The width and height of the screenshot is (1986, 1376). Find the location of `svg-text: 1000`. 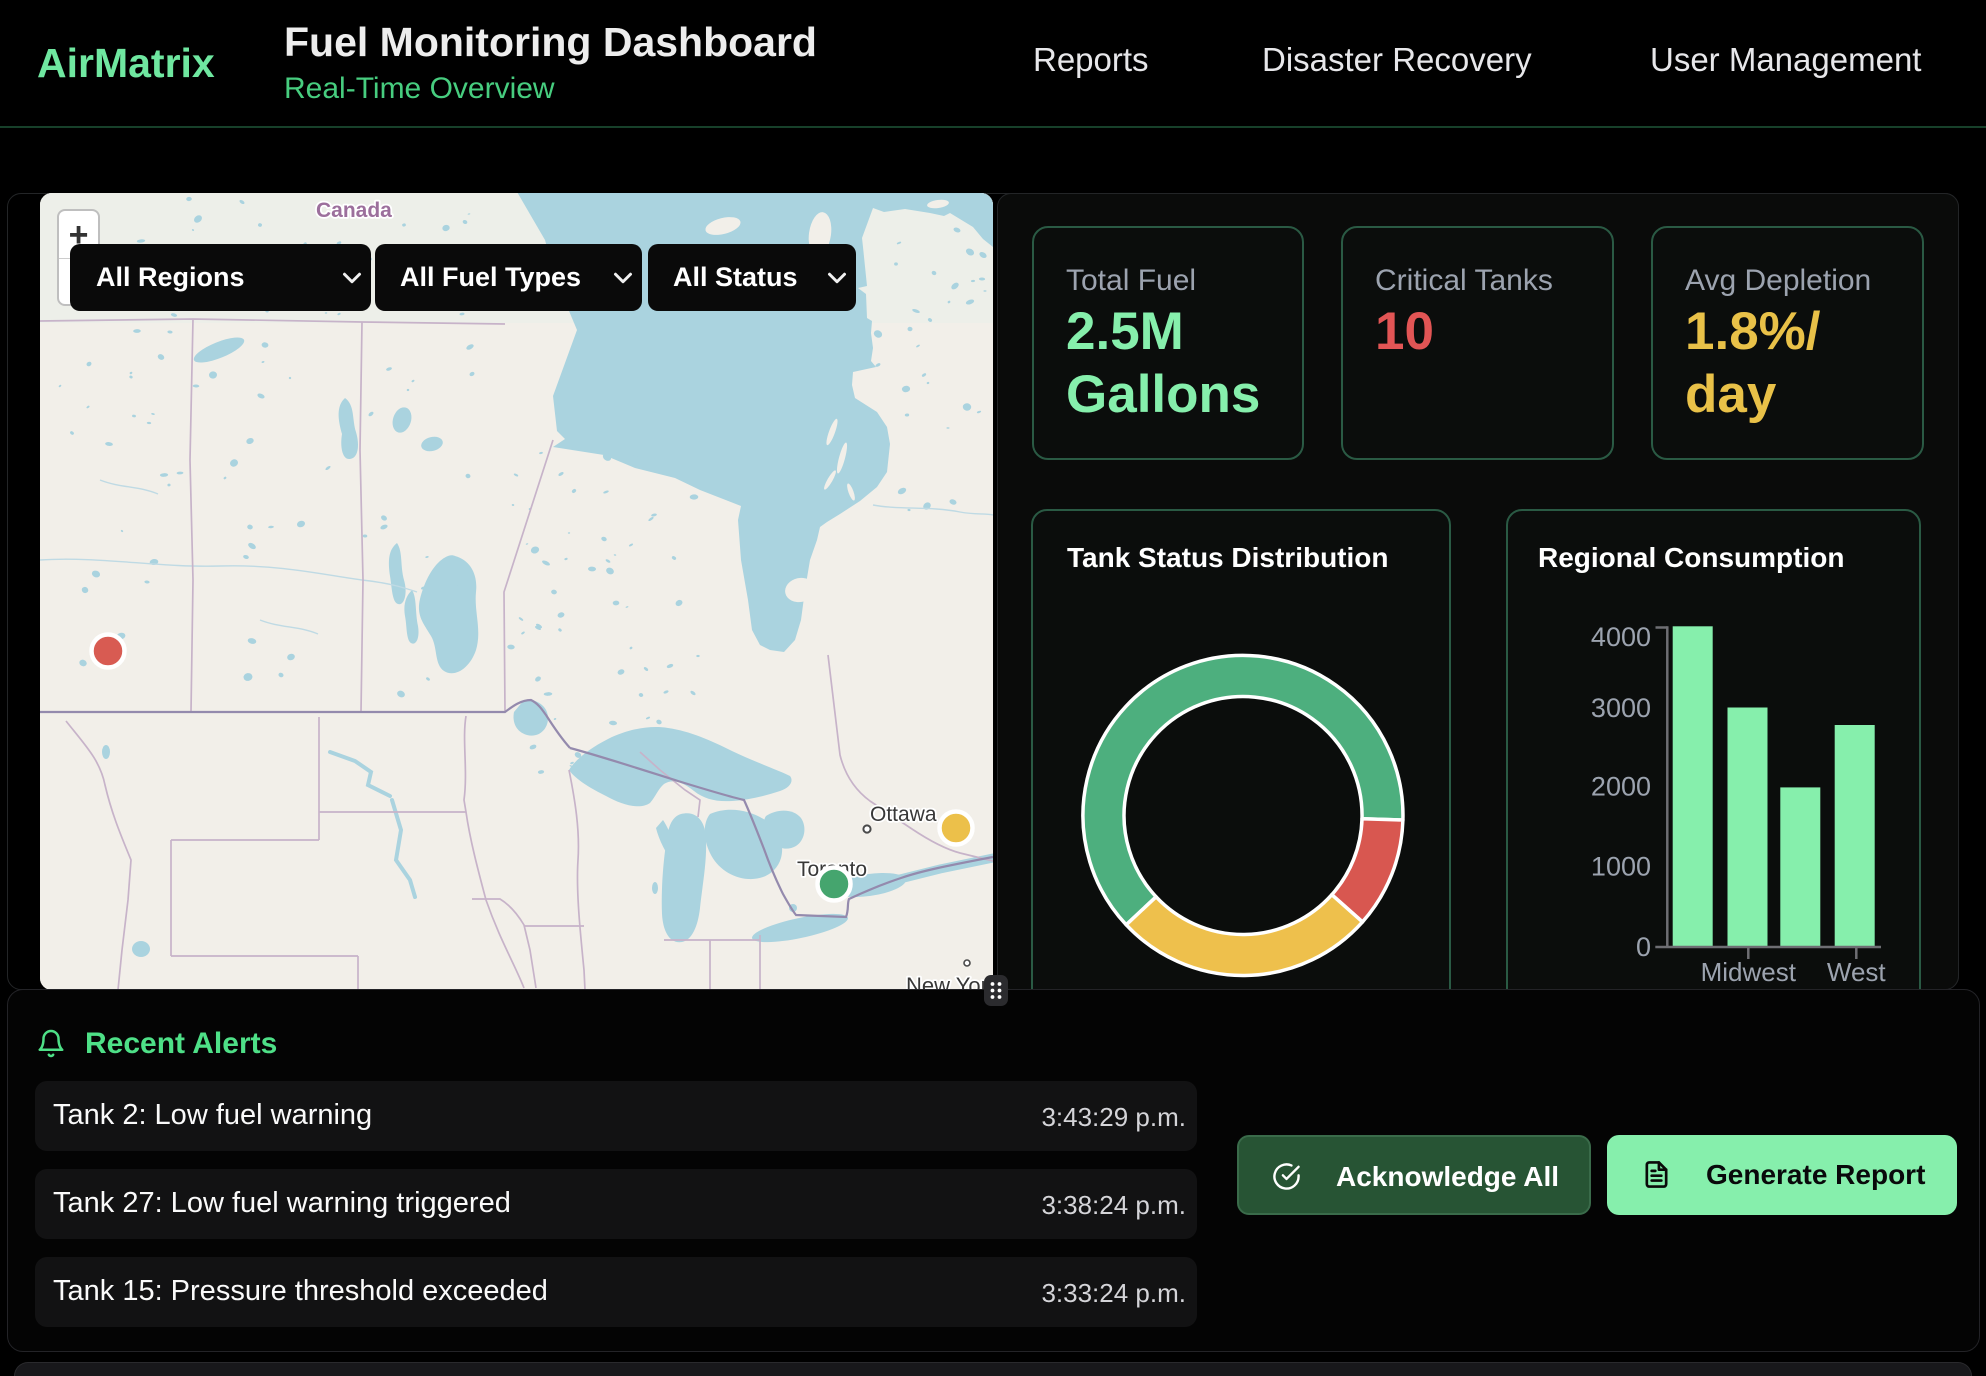

svg-text: 1000 is located at coordinates (1621, 866).